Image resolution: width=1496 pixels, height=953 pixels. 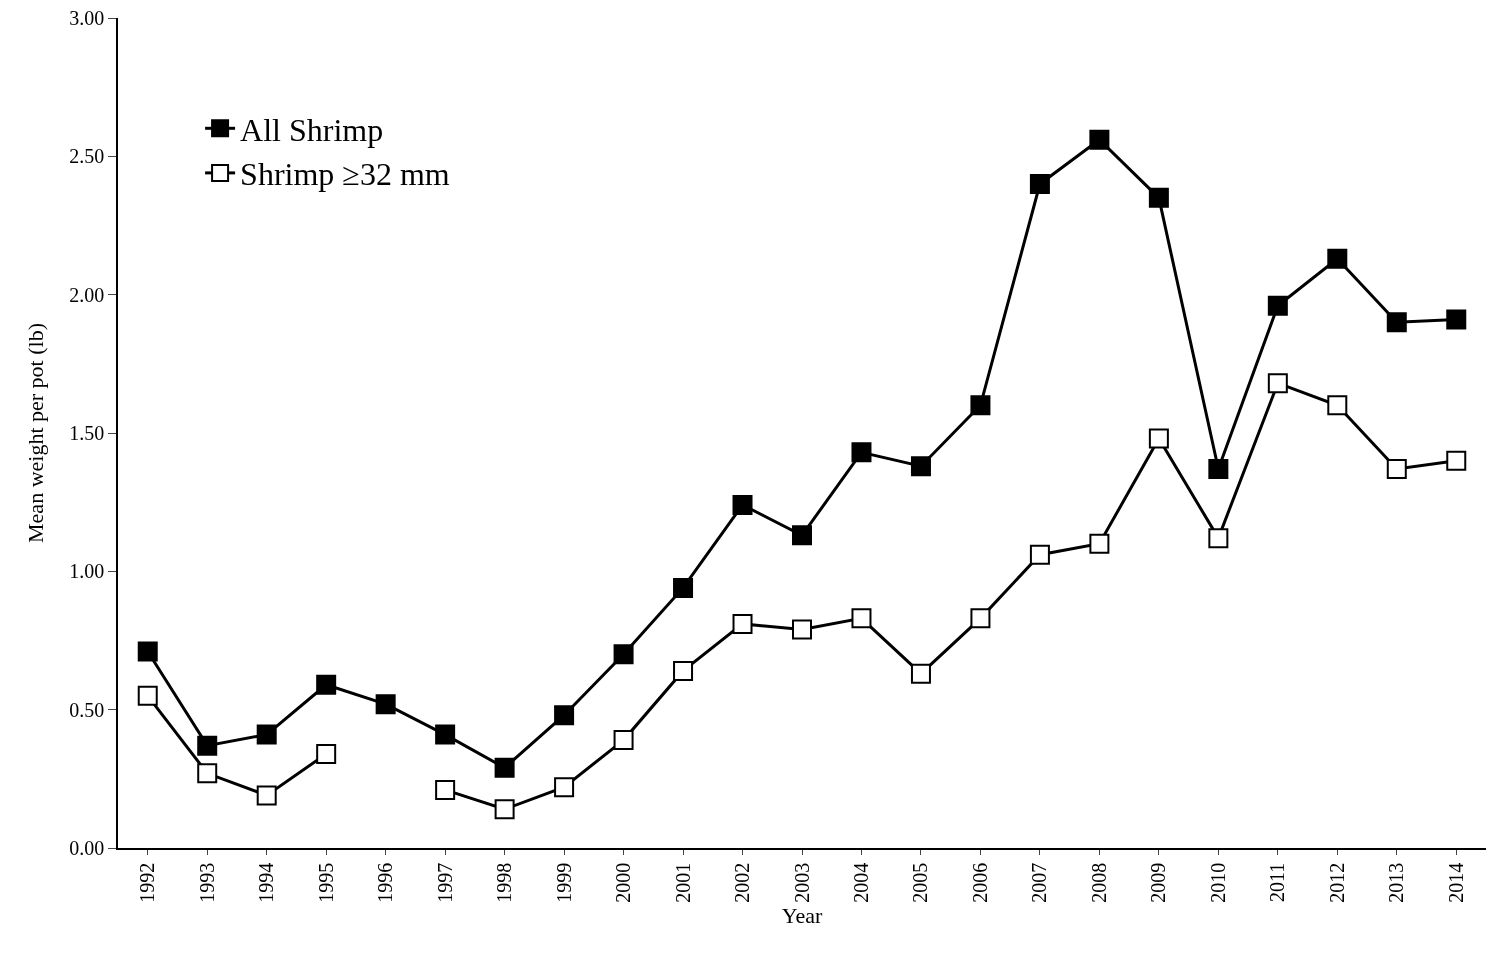 What do you see at coordinates (1455, 882) in the screenshot?
I see `x-tick-label: 2014` at bounding box center [1455, 882].